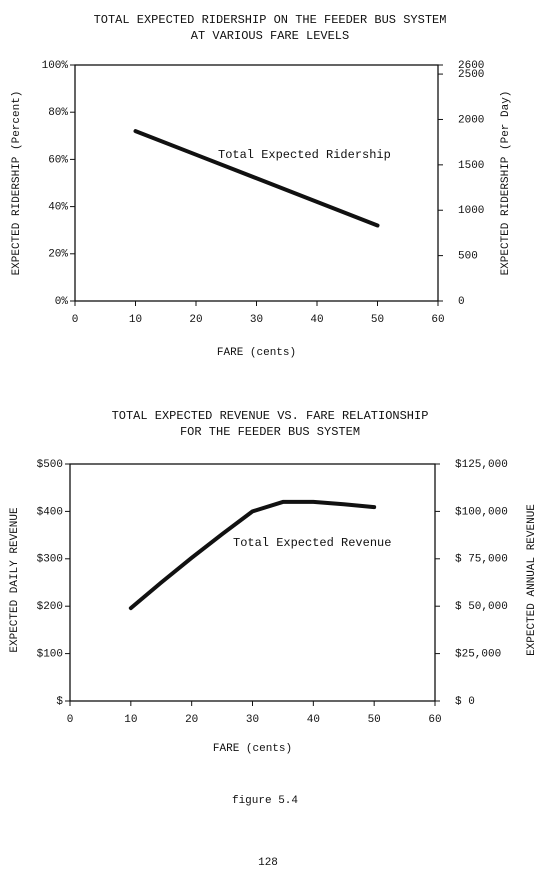 The height and width of the screenshot is (882, 545). What do you see at coordinates (50, 607) in the screenshot?
I see `y-tick-label: $200` at bounding box center [50, 607].